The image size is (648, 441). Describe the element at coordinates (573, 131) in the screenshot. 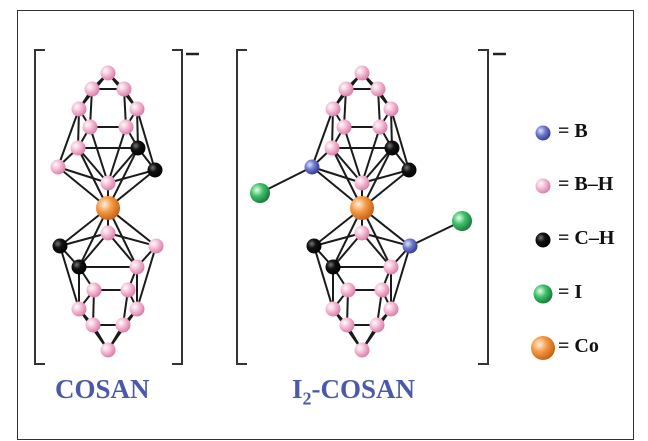

I see `legend-text-b: = B` at that location.